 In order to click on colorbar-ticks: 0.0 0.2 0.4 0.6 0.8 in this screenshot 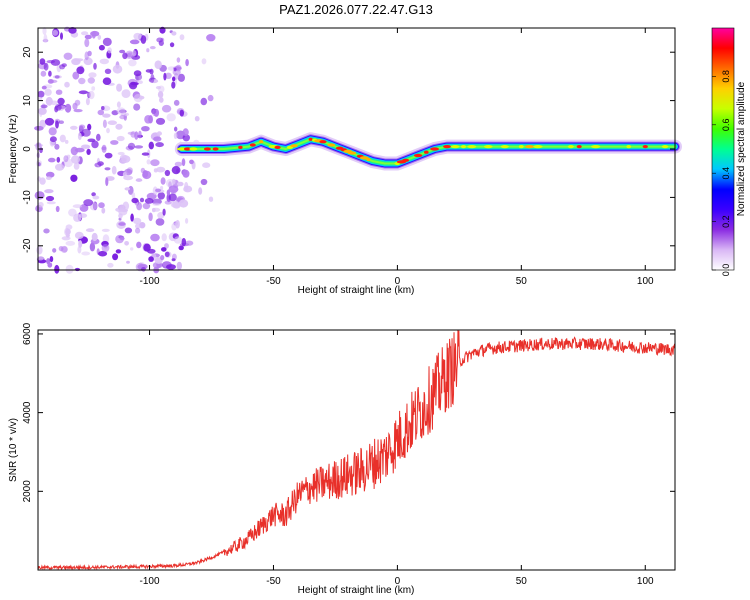, I will do `click(721, 173)`.